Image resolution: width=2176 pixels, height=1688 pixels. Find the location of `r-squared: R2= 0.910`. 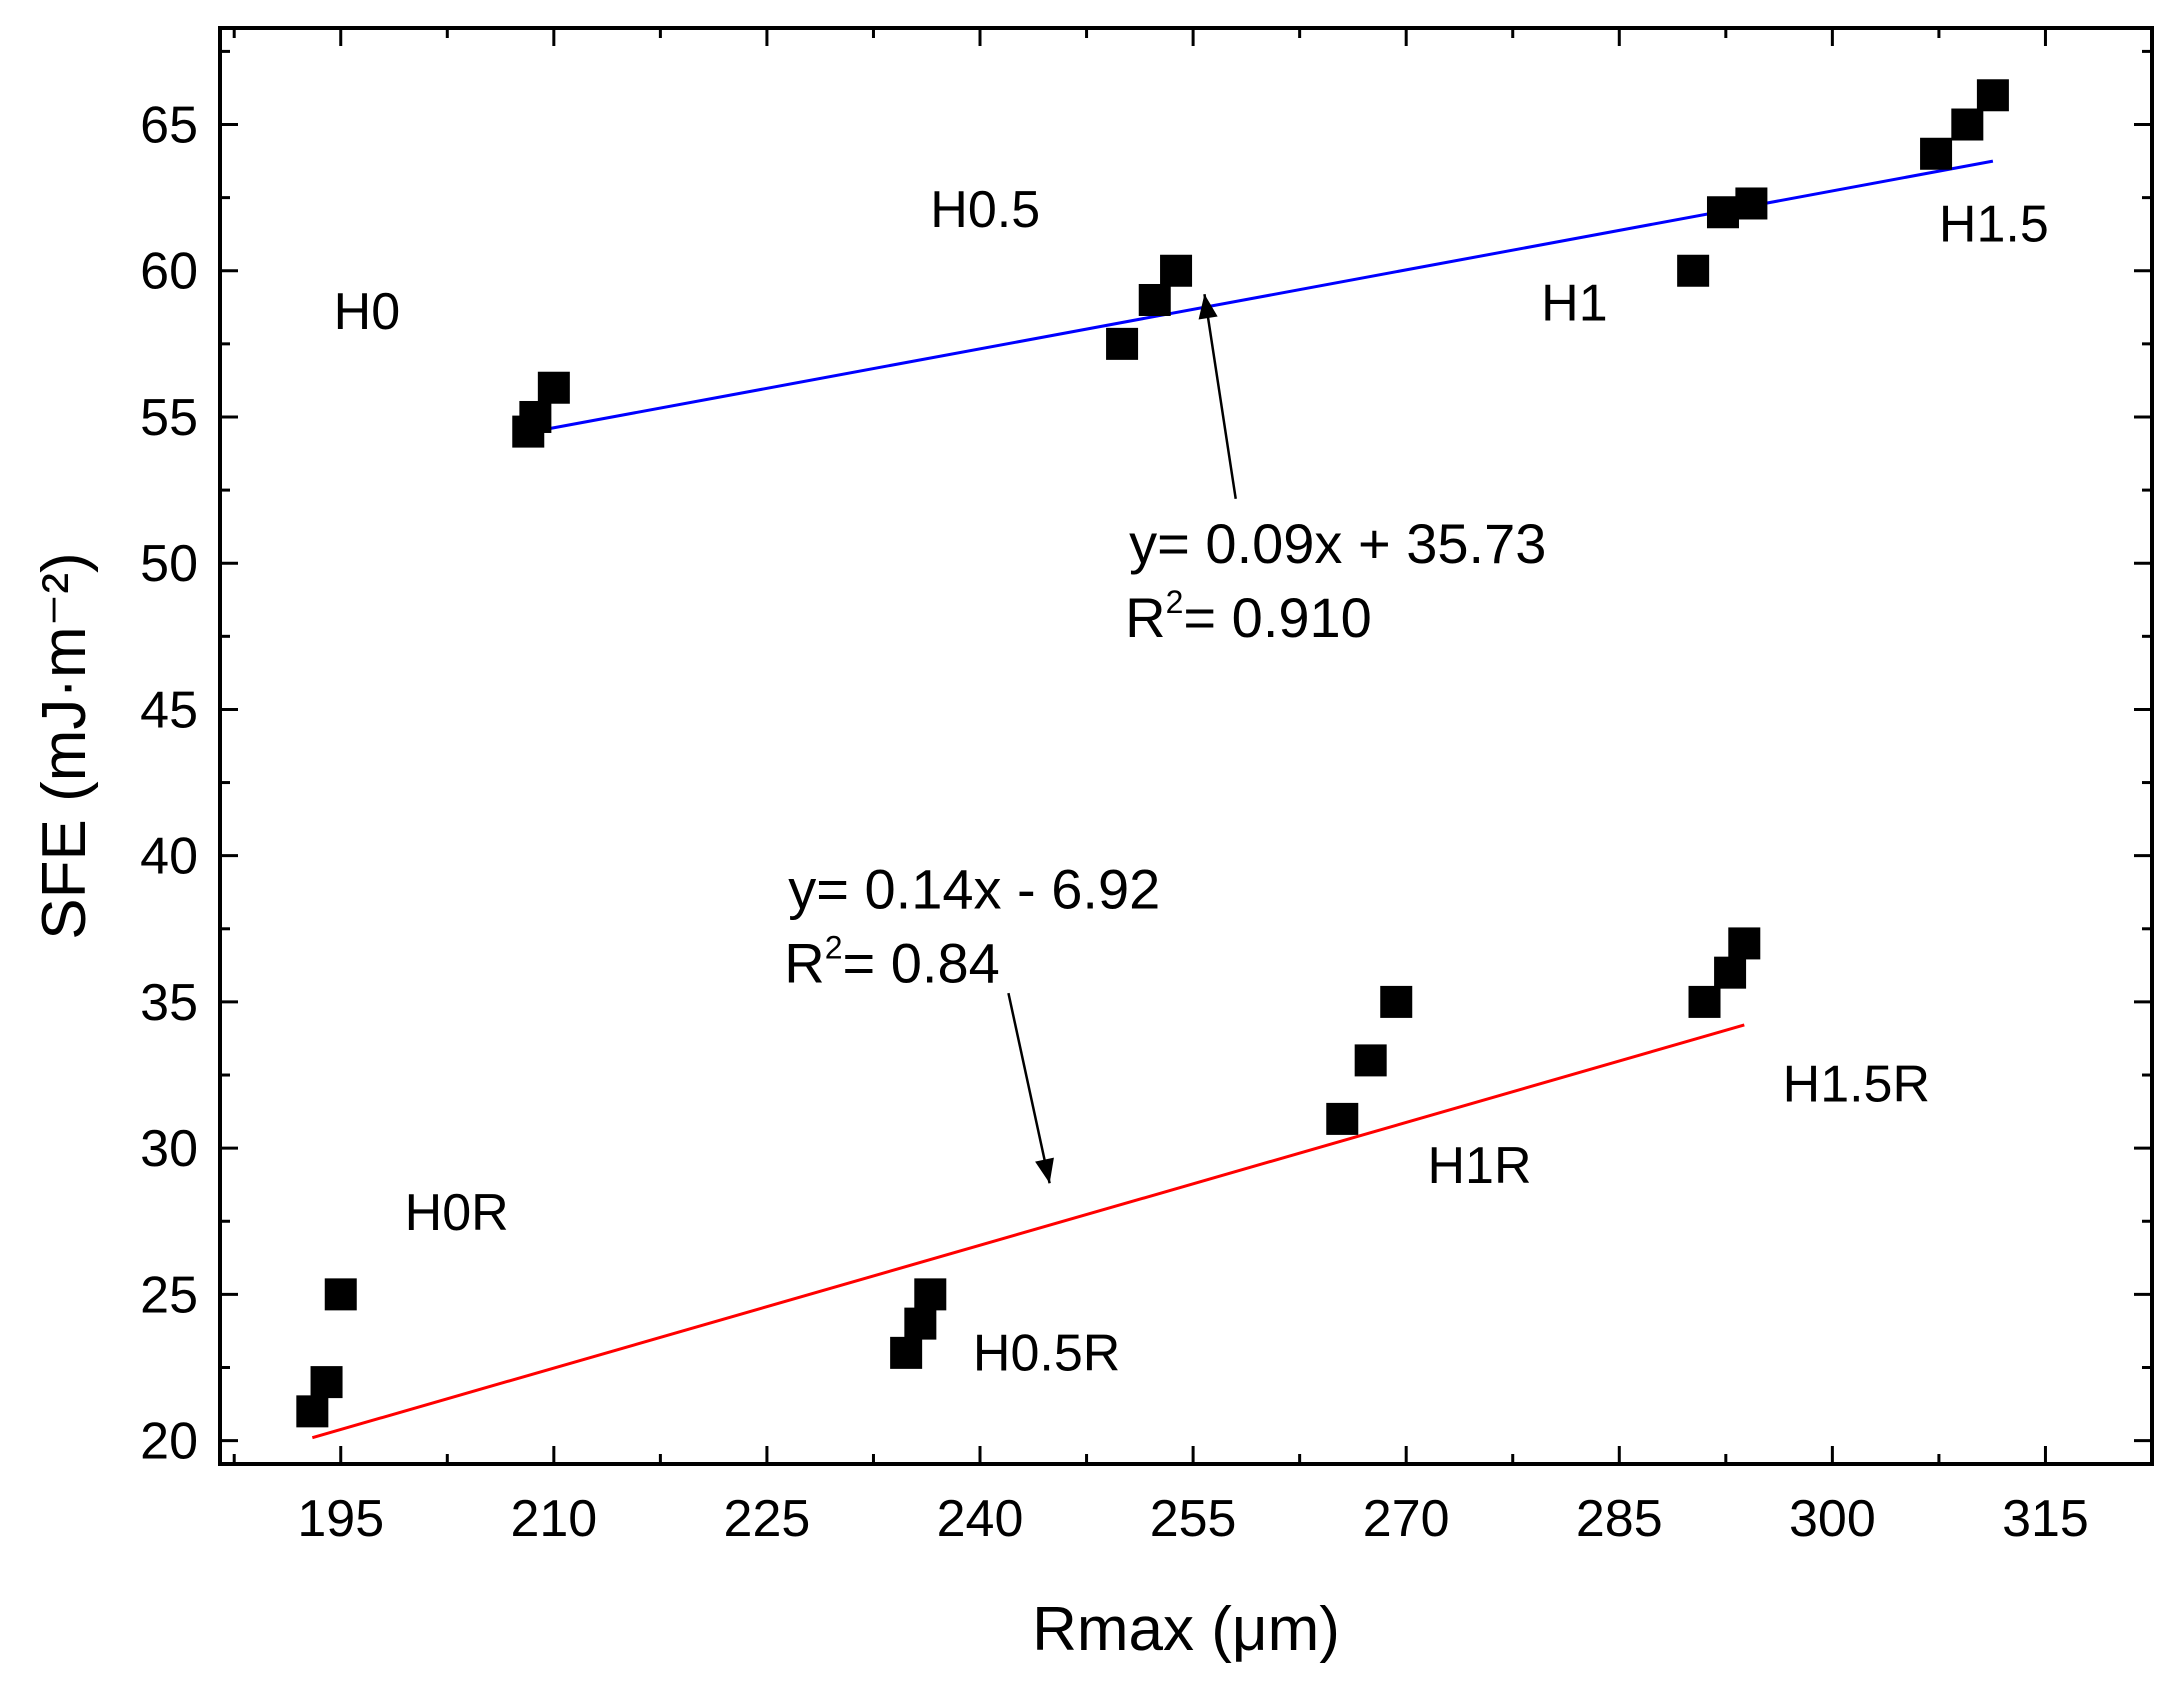

r-squared: R2= 0.910 is located at coordinates (1248, 616).